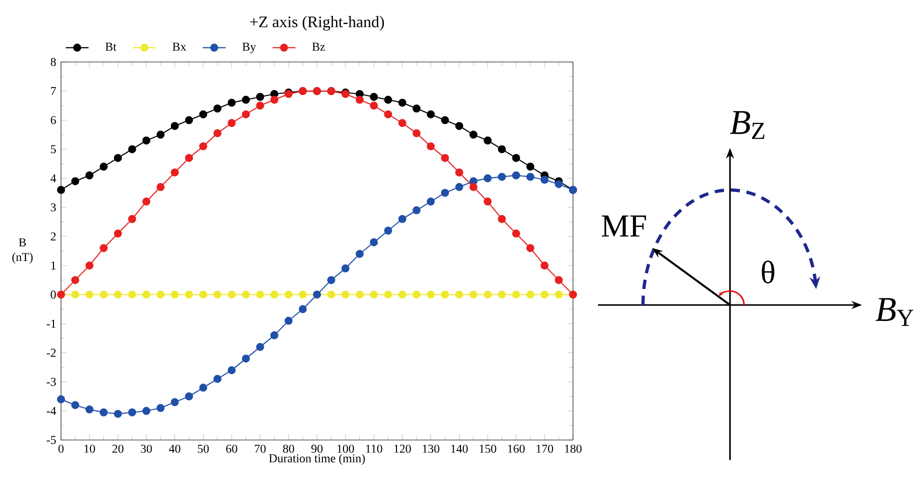 The width and height of the screenshot is (915, 485). Describe the element at coordinates (768, 272) in the screenshot. I see `text: θ` at that location.